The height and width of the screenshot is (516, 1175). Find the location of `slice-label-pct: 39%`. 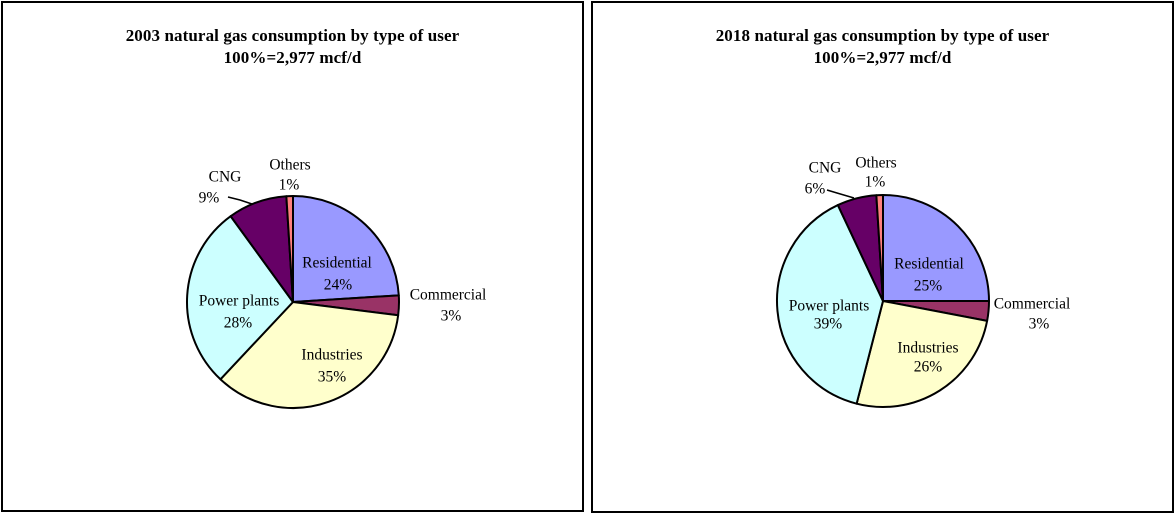

slice-label-pct: 39% is located at coordinates (828, 324).